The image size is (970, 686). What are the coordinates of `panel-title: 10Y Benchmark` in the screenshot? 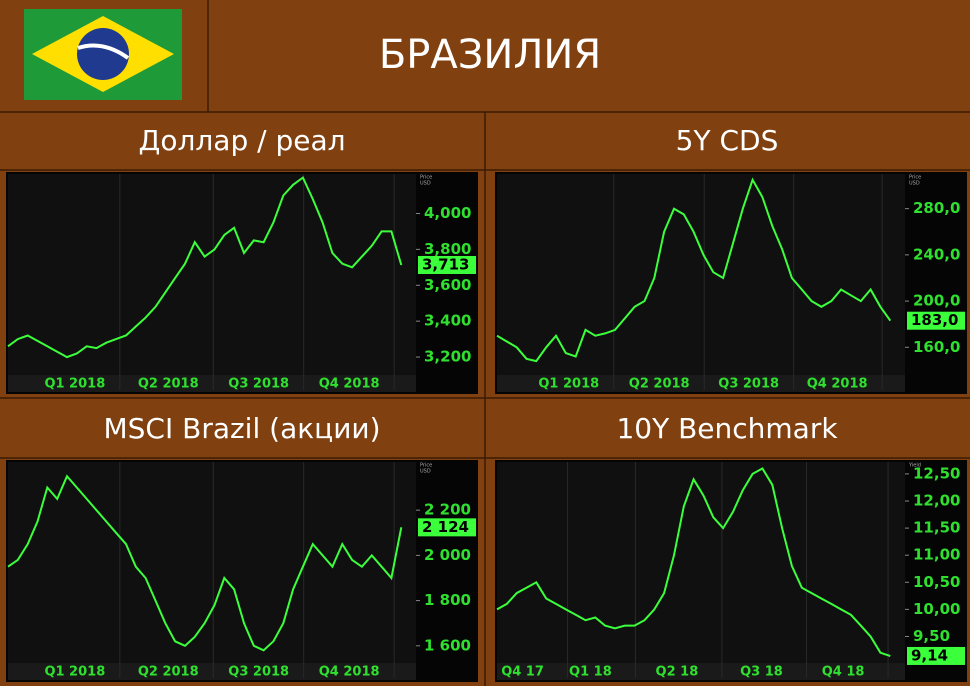 It's located at (727, 428).